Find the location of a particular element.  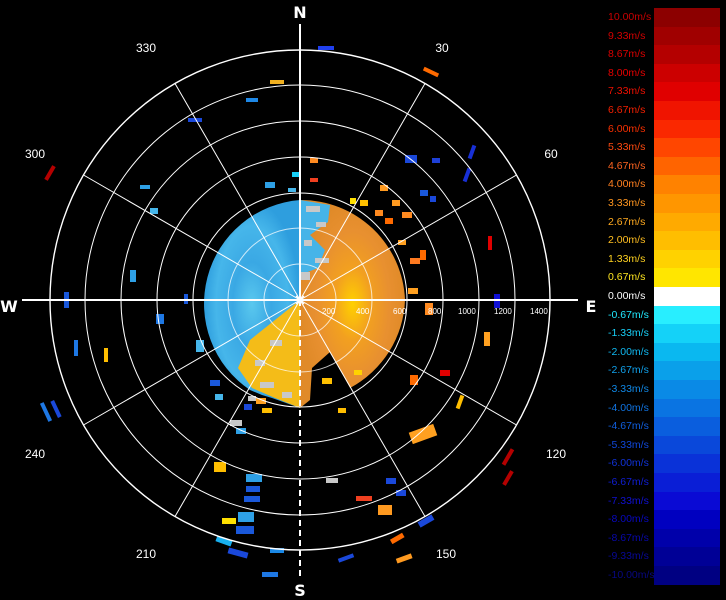

legend-row: -9.33m/s is located at coordinates (663, 556).